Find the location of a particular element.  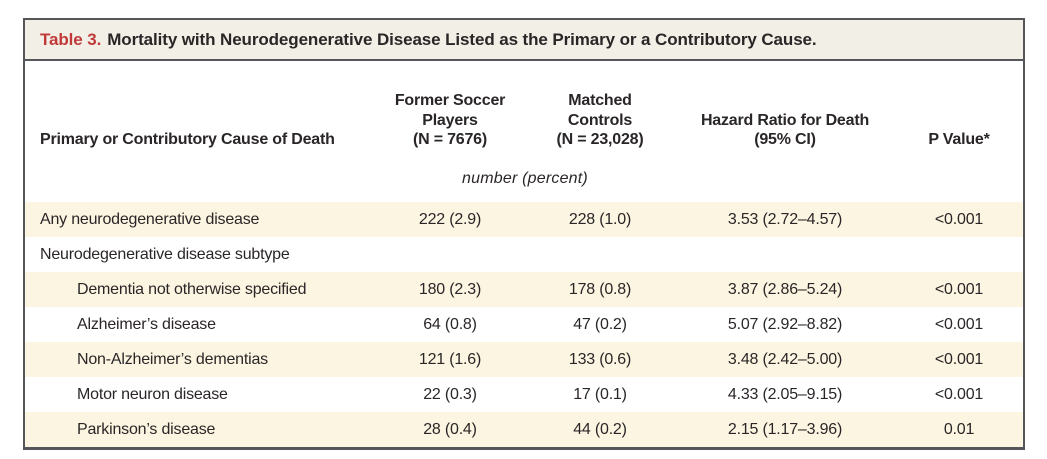

cell-controls: 44 (0.2) is located at coordinates (600, 429).